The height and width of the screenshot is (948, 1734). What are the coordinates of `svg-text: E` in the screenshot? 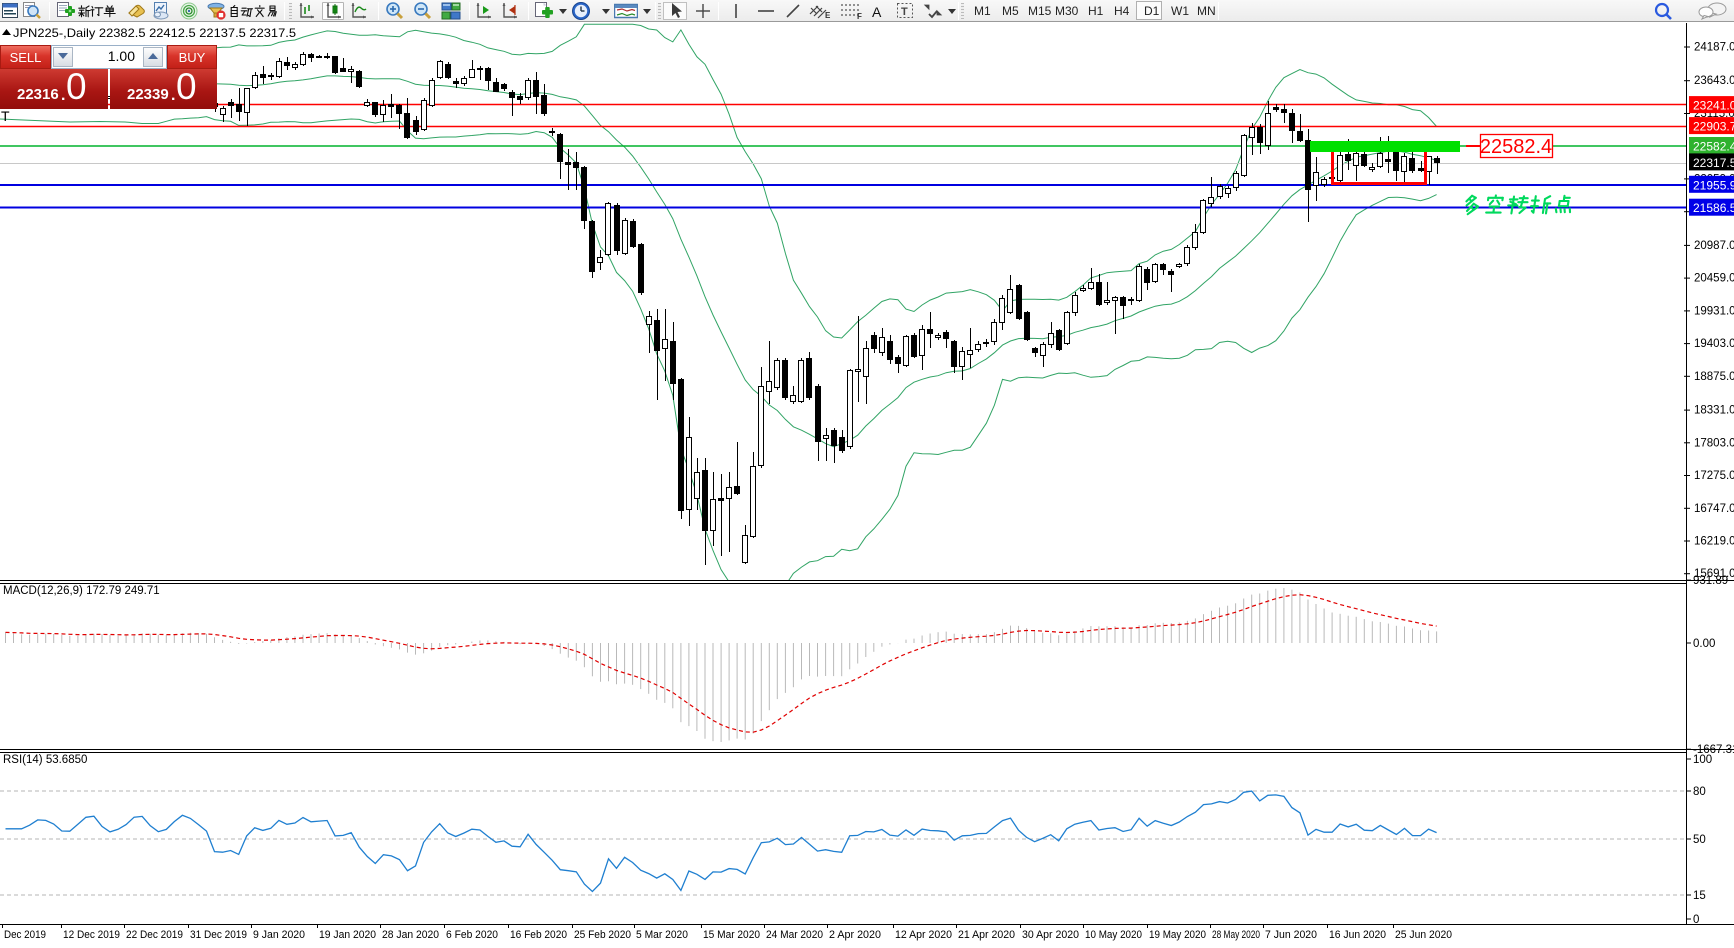 It's located at (828, 15).